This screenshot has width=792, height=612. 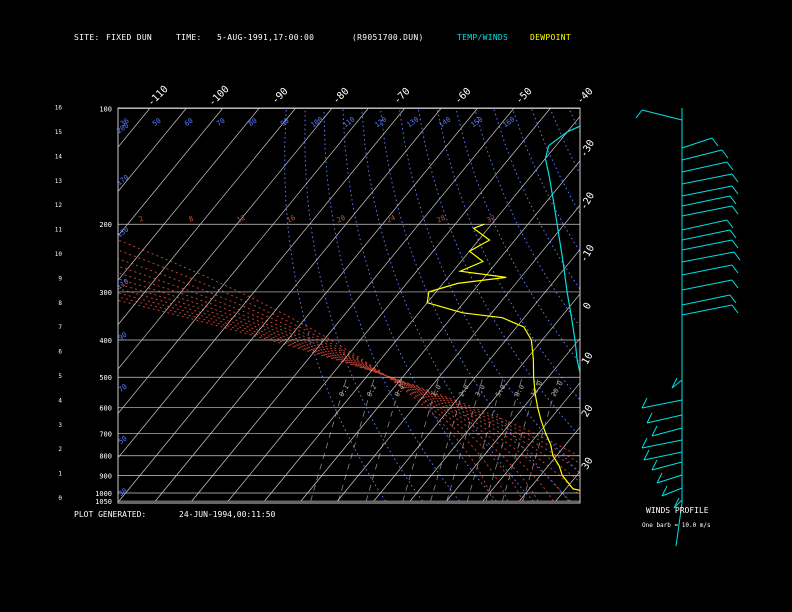 What do you see at coordinates (380, 122) in the screenshot?
I see `dry-adiabat-label: 120` at bounding box center [380, 122].